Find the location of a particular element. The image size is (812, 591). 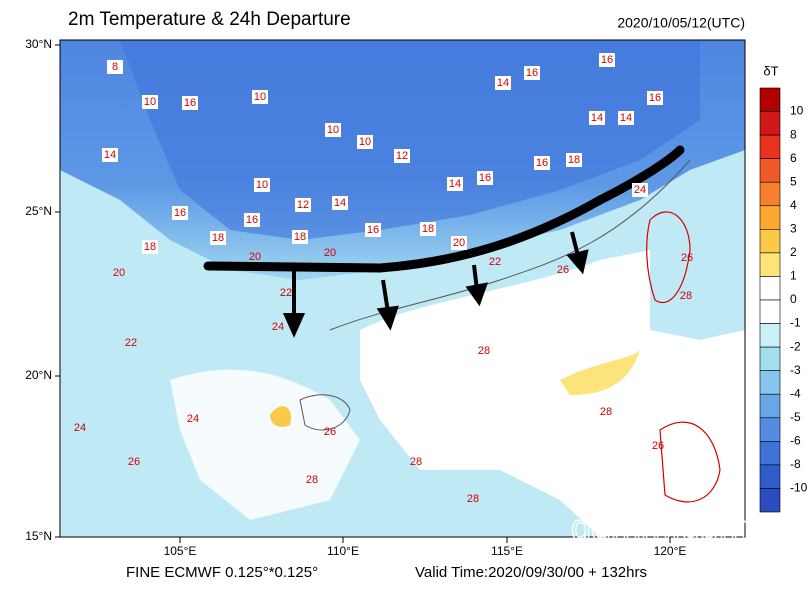

warm-patch is located at coordinates (265, 444).